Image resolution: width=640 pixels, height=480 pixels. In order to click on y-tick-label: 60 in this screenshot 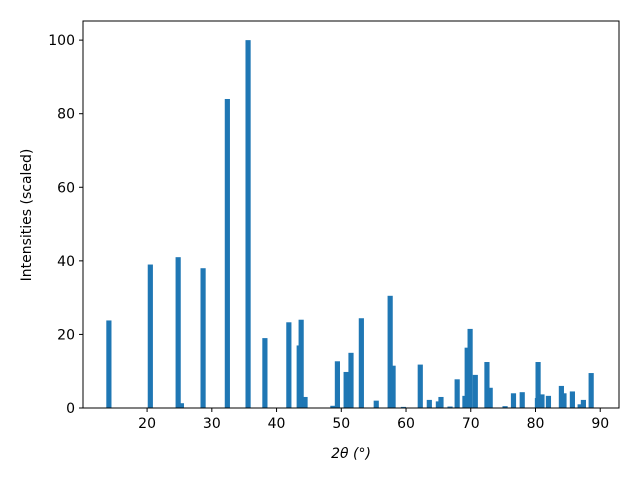, I will do `click(66, 188)`.